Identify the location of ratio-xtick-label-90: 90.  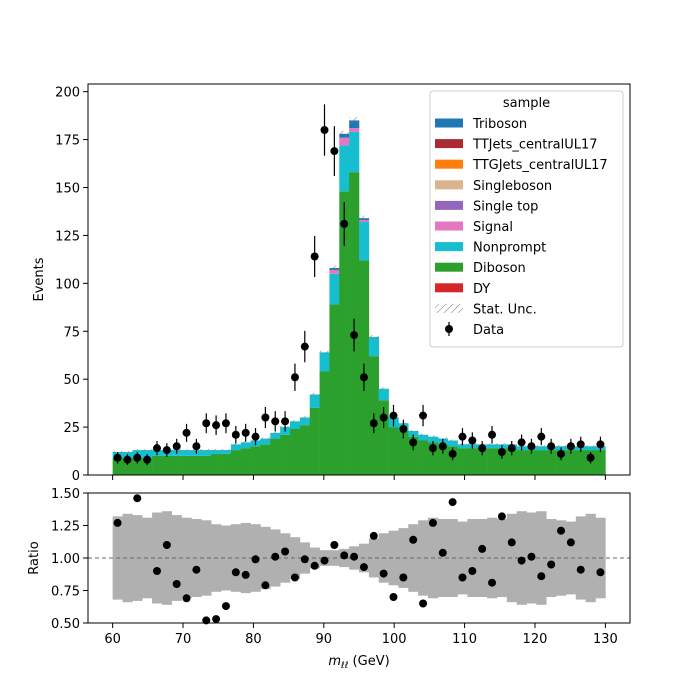
(324, 639).